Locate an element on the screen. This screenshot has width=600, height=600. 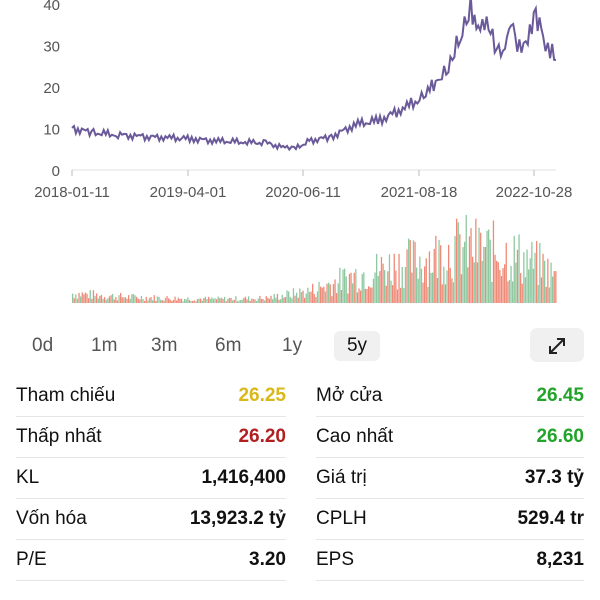
expand-chart-button is located at coordinates (557, 345).